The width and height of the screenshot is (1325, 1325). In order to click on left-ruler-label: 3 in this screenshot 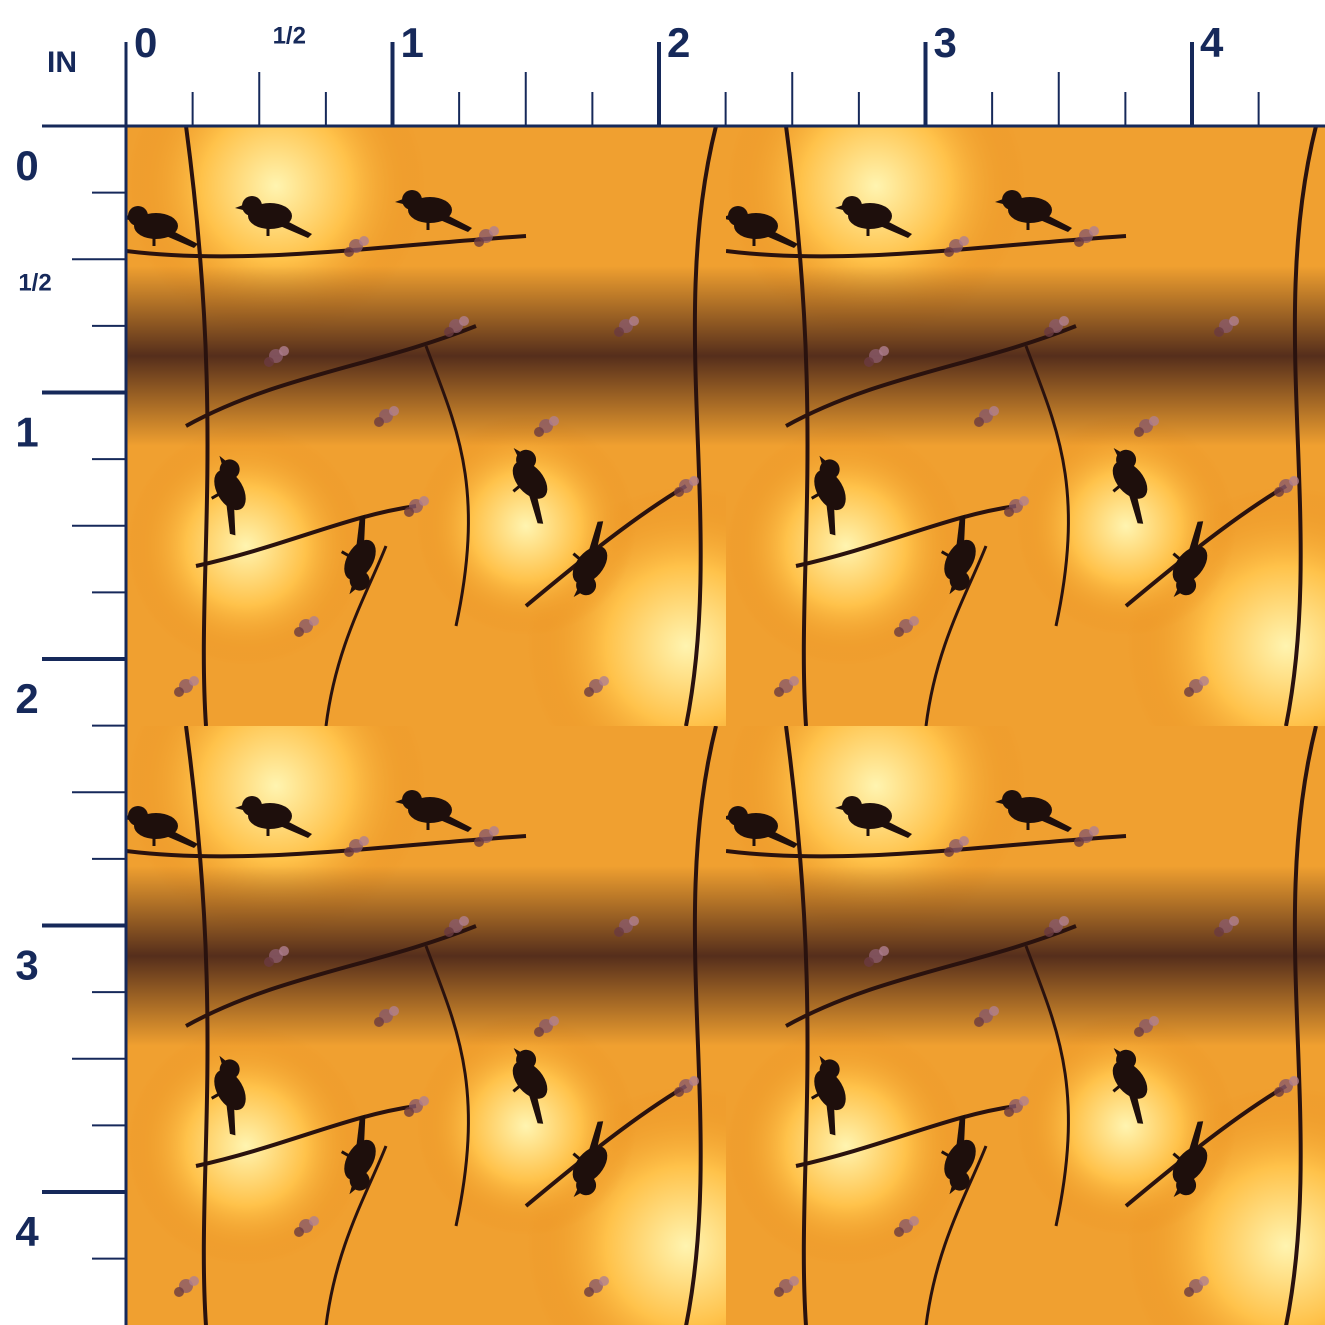, I will do `click(26, 965)`.